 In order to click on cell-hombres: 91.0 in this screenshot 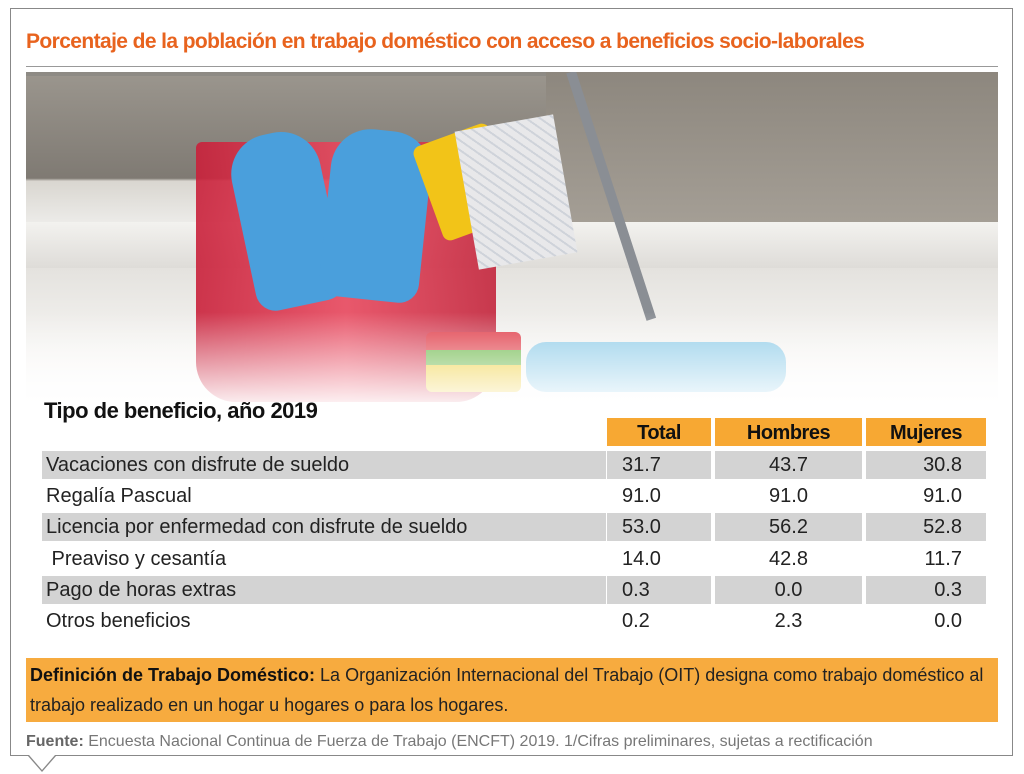, I will do `click(788, 496)`.